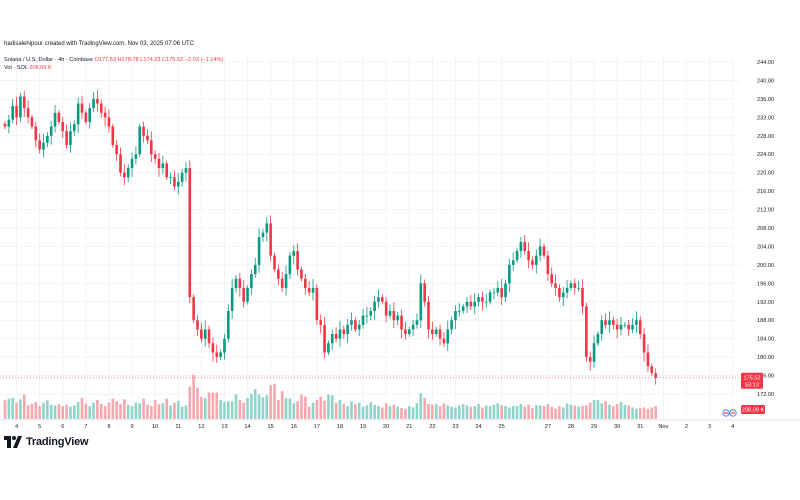 The width and height of the screenshot is (800, 500). Describe the element at coordinates (765, 284) in the screenshot. I see `y-tick-label: 196.00` at that location.